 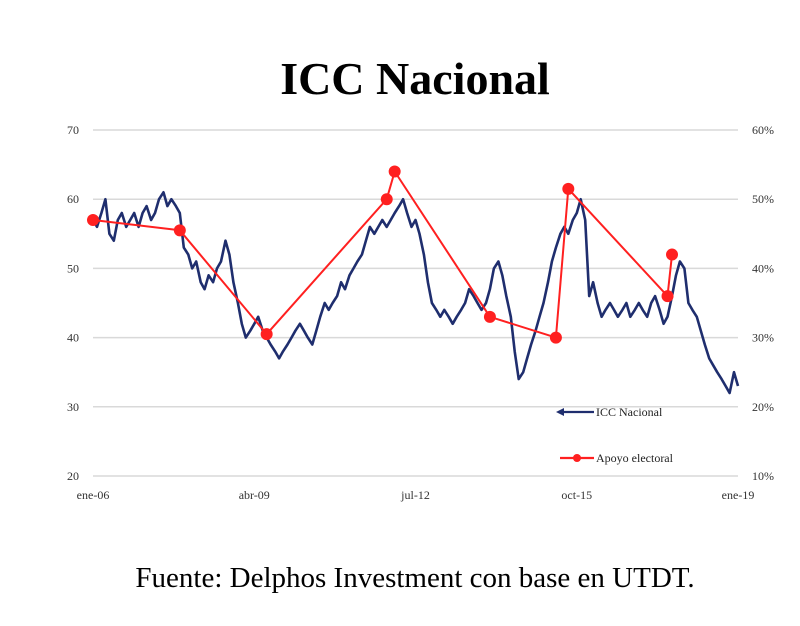 What do you see at coordinates (73, 338) in the screenshot?
I see `left-tick-label: 40` at bounding box center [73, 338].